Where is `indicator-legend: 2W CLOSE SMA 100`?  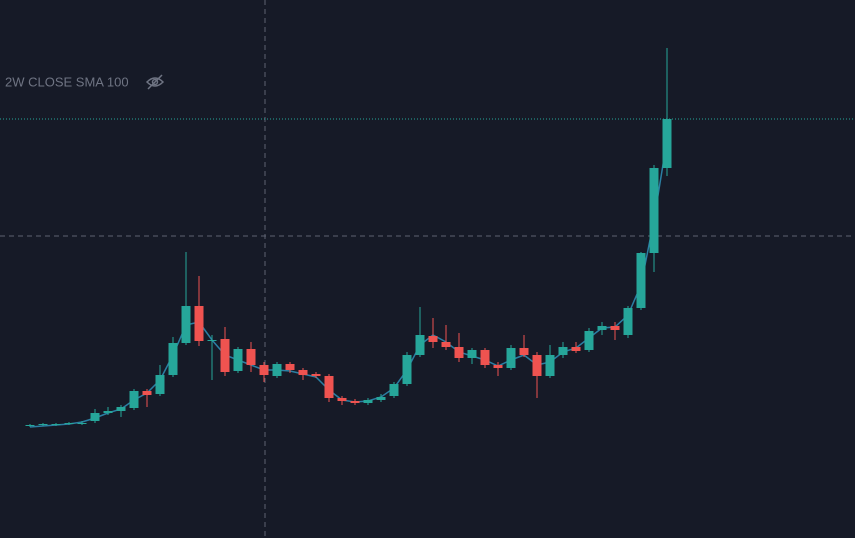
indicator-legend: 2W CLOSE SMA 100 is located at coordinates (67, 81).